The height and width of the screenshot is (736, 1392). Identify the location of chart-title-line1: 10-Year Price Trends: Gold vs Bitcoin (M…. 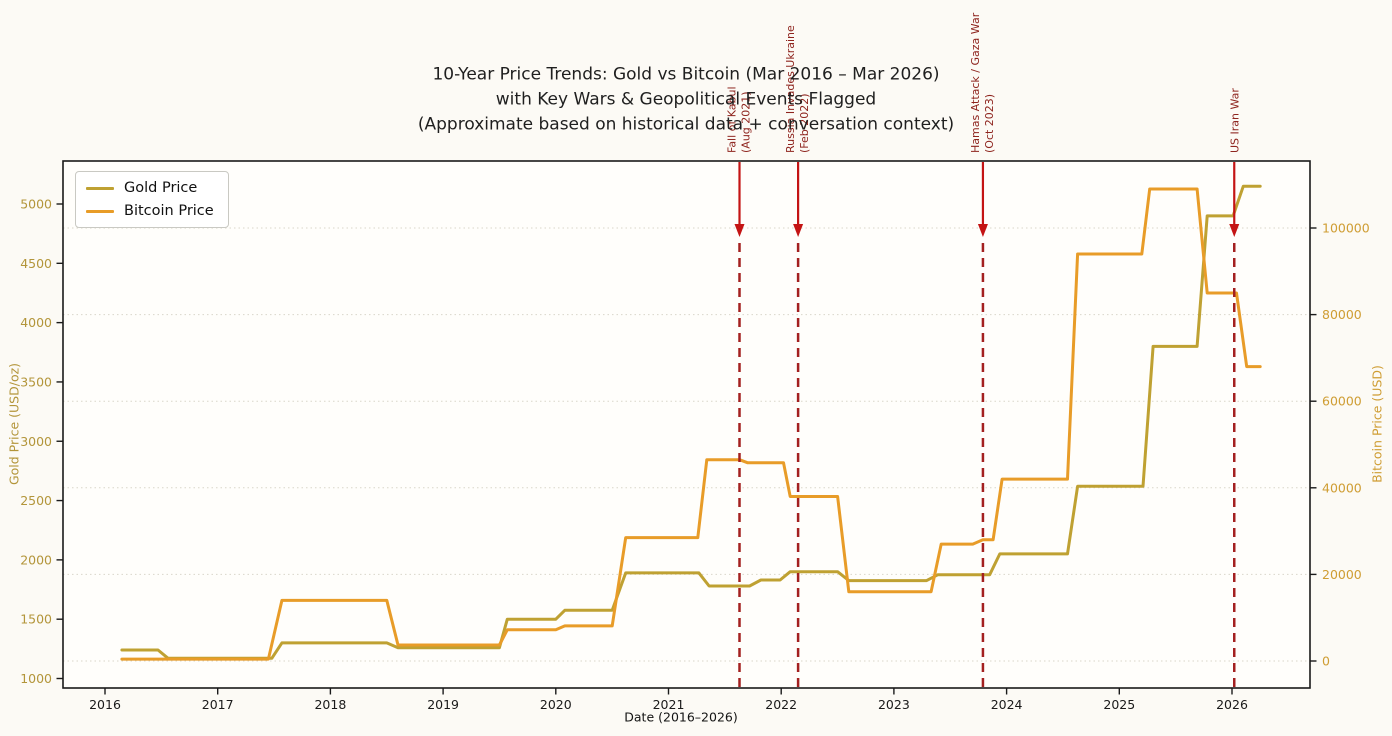
(686, 74).